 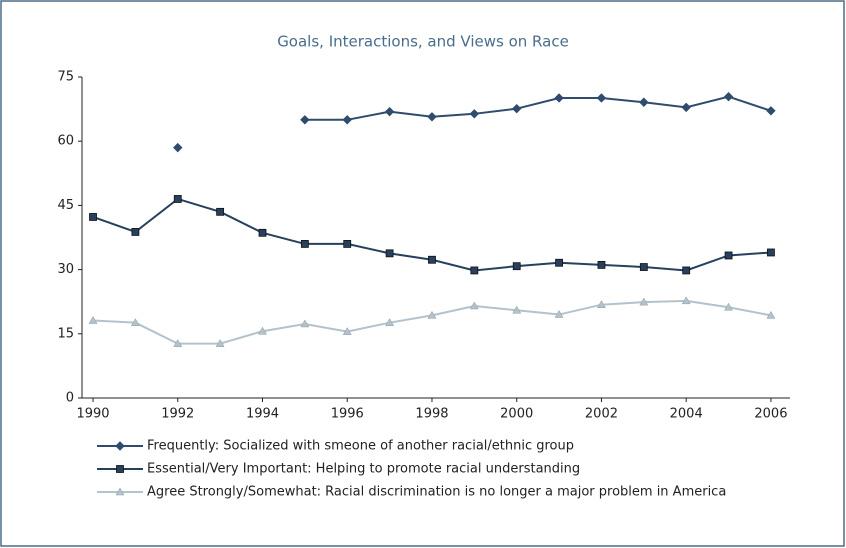 What do you see at coordinates (686, 414) in the screenshot?
I see `x-tick-label: 2004` at bounding box center [686, 414].